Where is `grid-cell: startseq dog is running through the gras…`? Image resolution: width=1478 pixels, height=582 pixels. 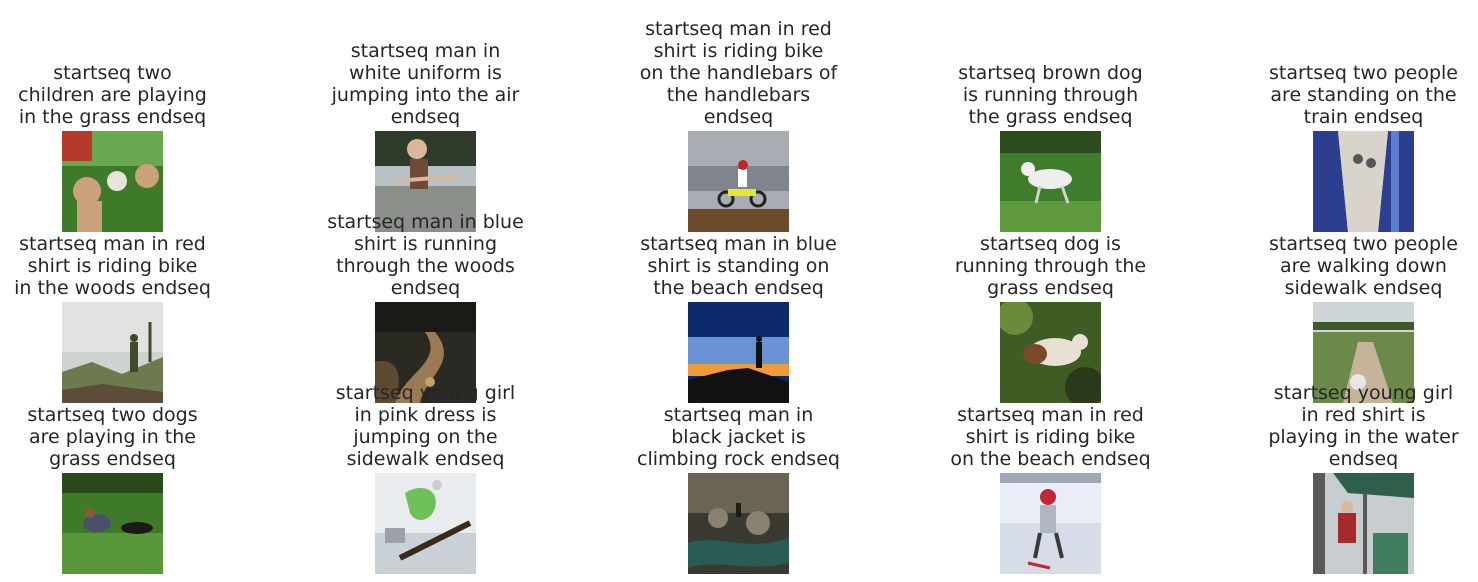
grid-cell: startseq dog is running through the gras… is located at coordinates (1050, 318).